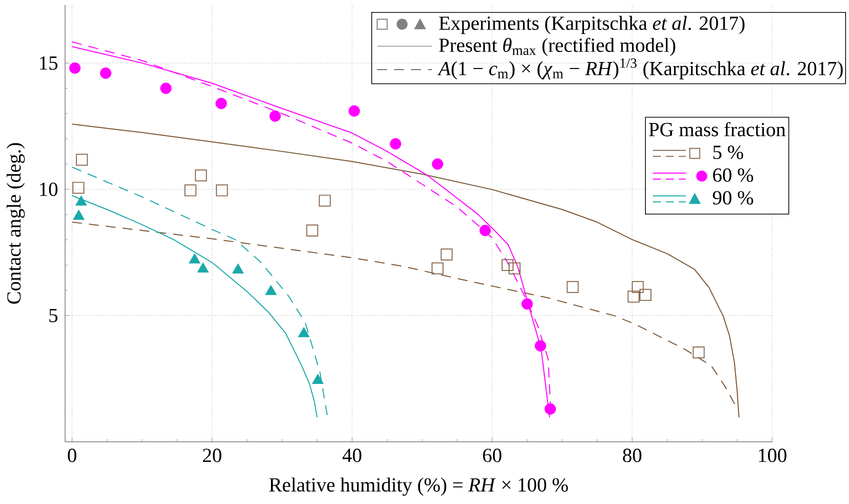 This screenshot has height=504, width=849. I want to click on y-tick-label: 10, so click(49, 189).